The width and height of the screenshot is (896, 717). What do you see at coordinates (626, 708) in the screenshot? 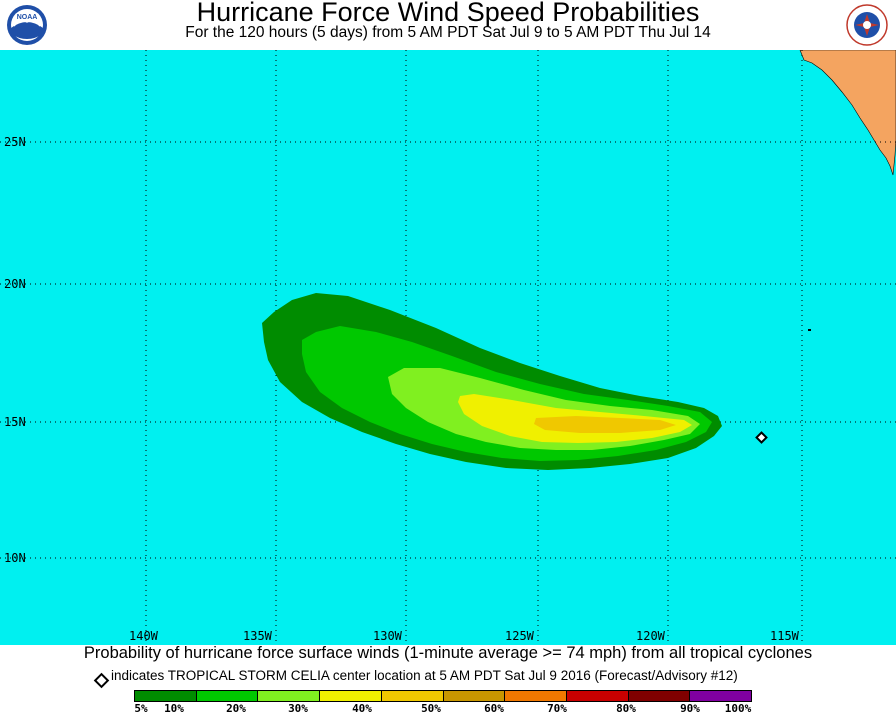
I see `legend-label-80: 80%` at bounding box center [626, 708].